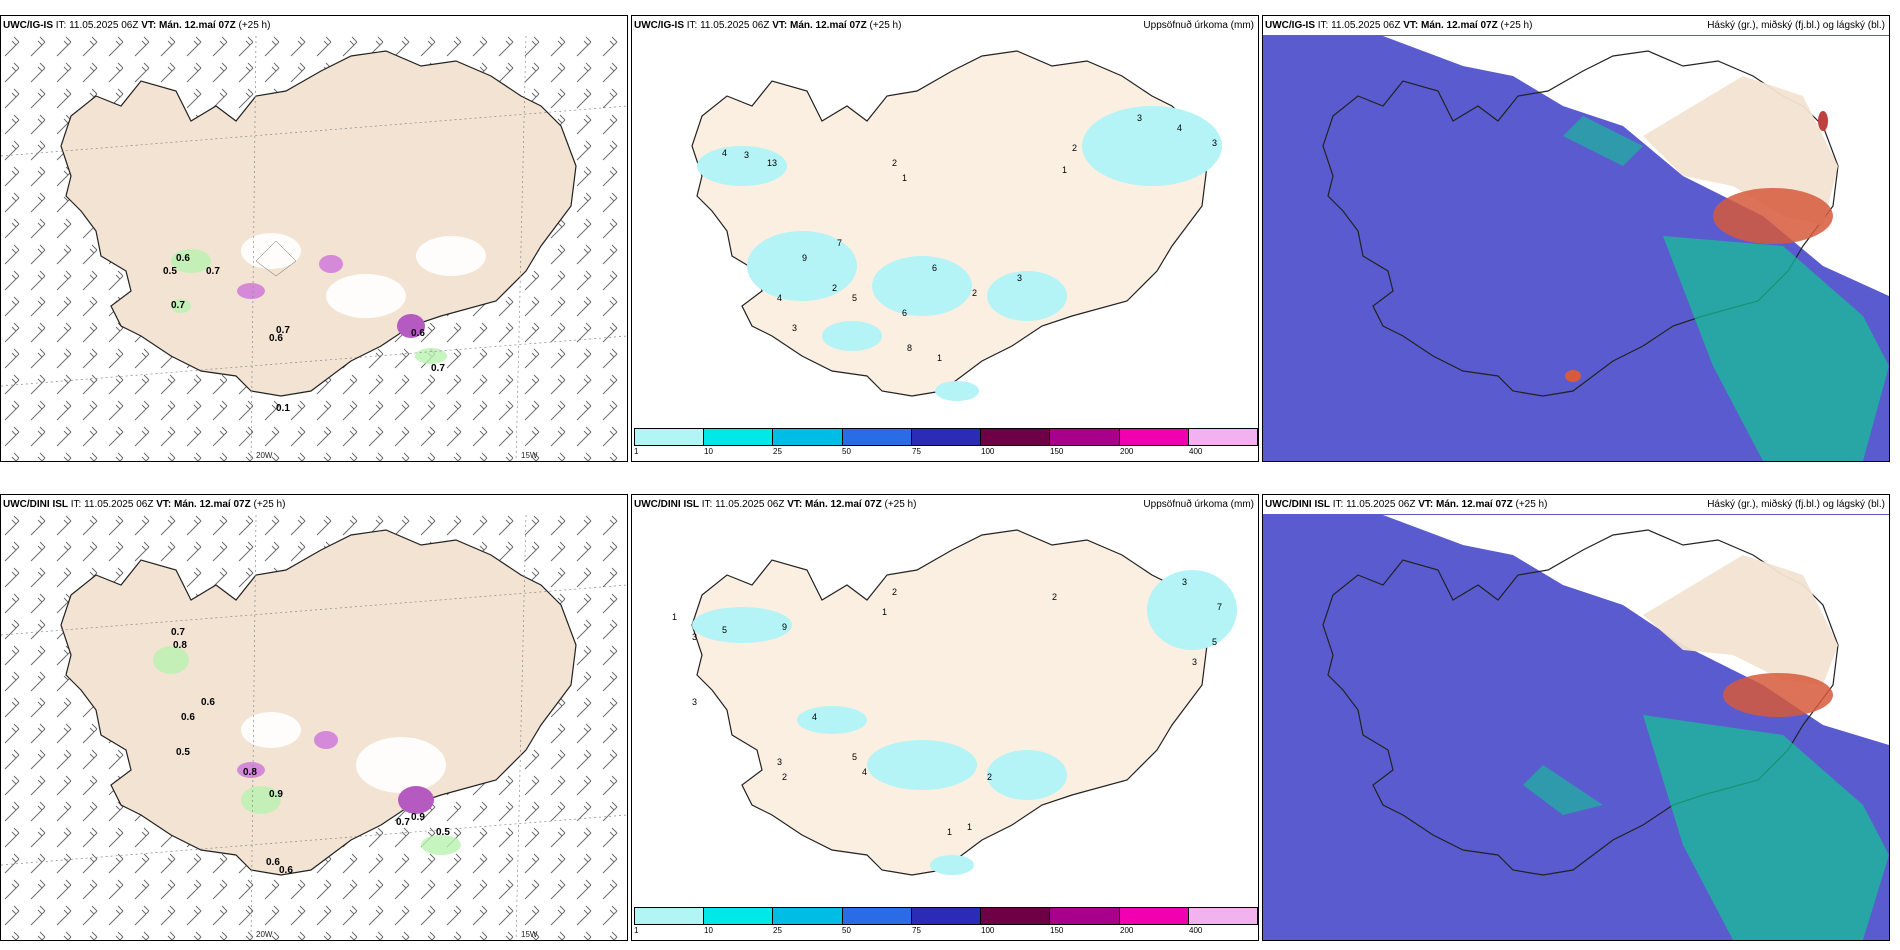  Describe the element at coordinates (904, 313) in the screenshot. I see `value-label: 6` at that location.